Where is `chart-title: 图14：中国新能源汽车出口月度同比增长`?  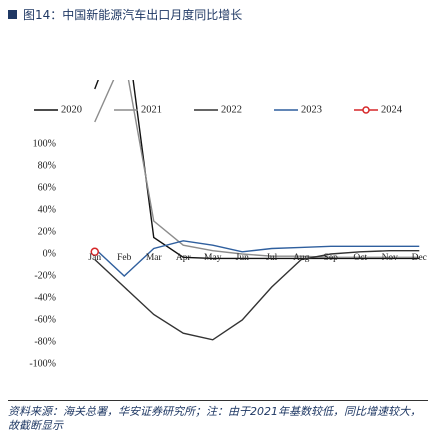 chart-title: 图14：中国新能源汽车出口月度同比增长 is located at coordinates (133, 15).